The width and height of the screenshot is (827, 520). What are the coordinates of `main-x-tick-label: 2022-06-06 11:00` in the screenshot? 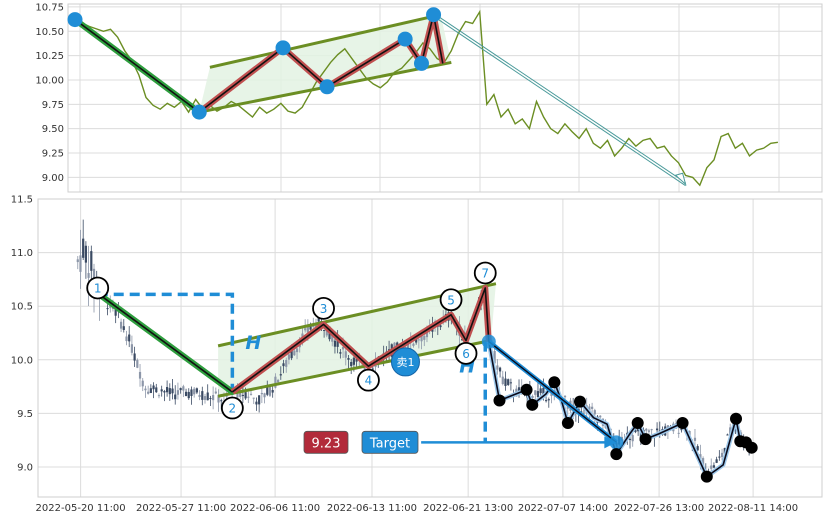 It's located at (275, 508).